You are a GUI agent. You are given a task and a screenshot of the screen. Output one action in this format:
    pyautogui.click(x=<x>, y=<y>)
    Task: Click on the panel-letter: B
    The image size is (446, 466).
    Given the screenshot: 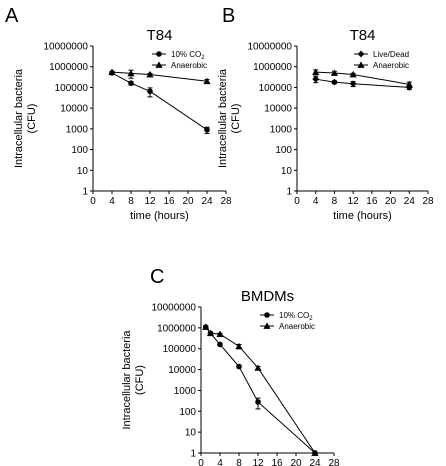 What is the action you would take?
    pyautogui.click(x=228, y=16)
    